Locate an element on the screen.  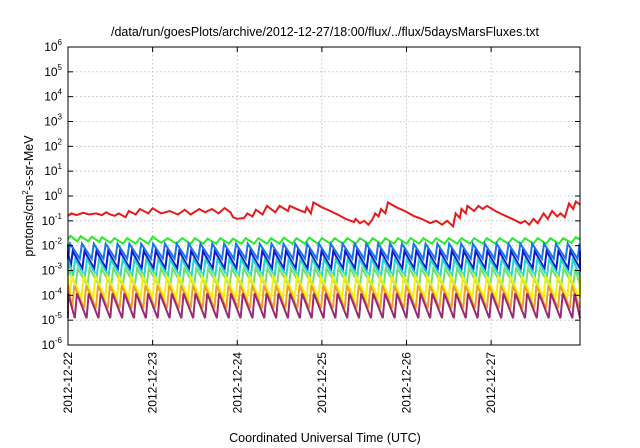
y-axis-label-superscript: 2 is located at coordinates (25, 192).